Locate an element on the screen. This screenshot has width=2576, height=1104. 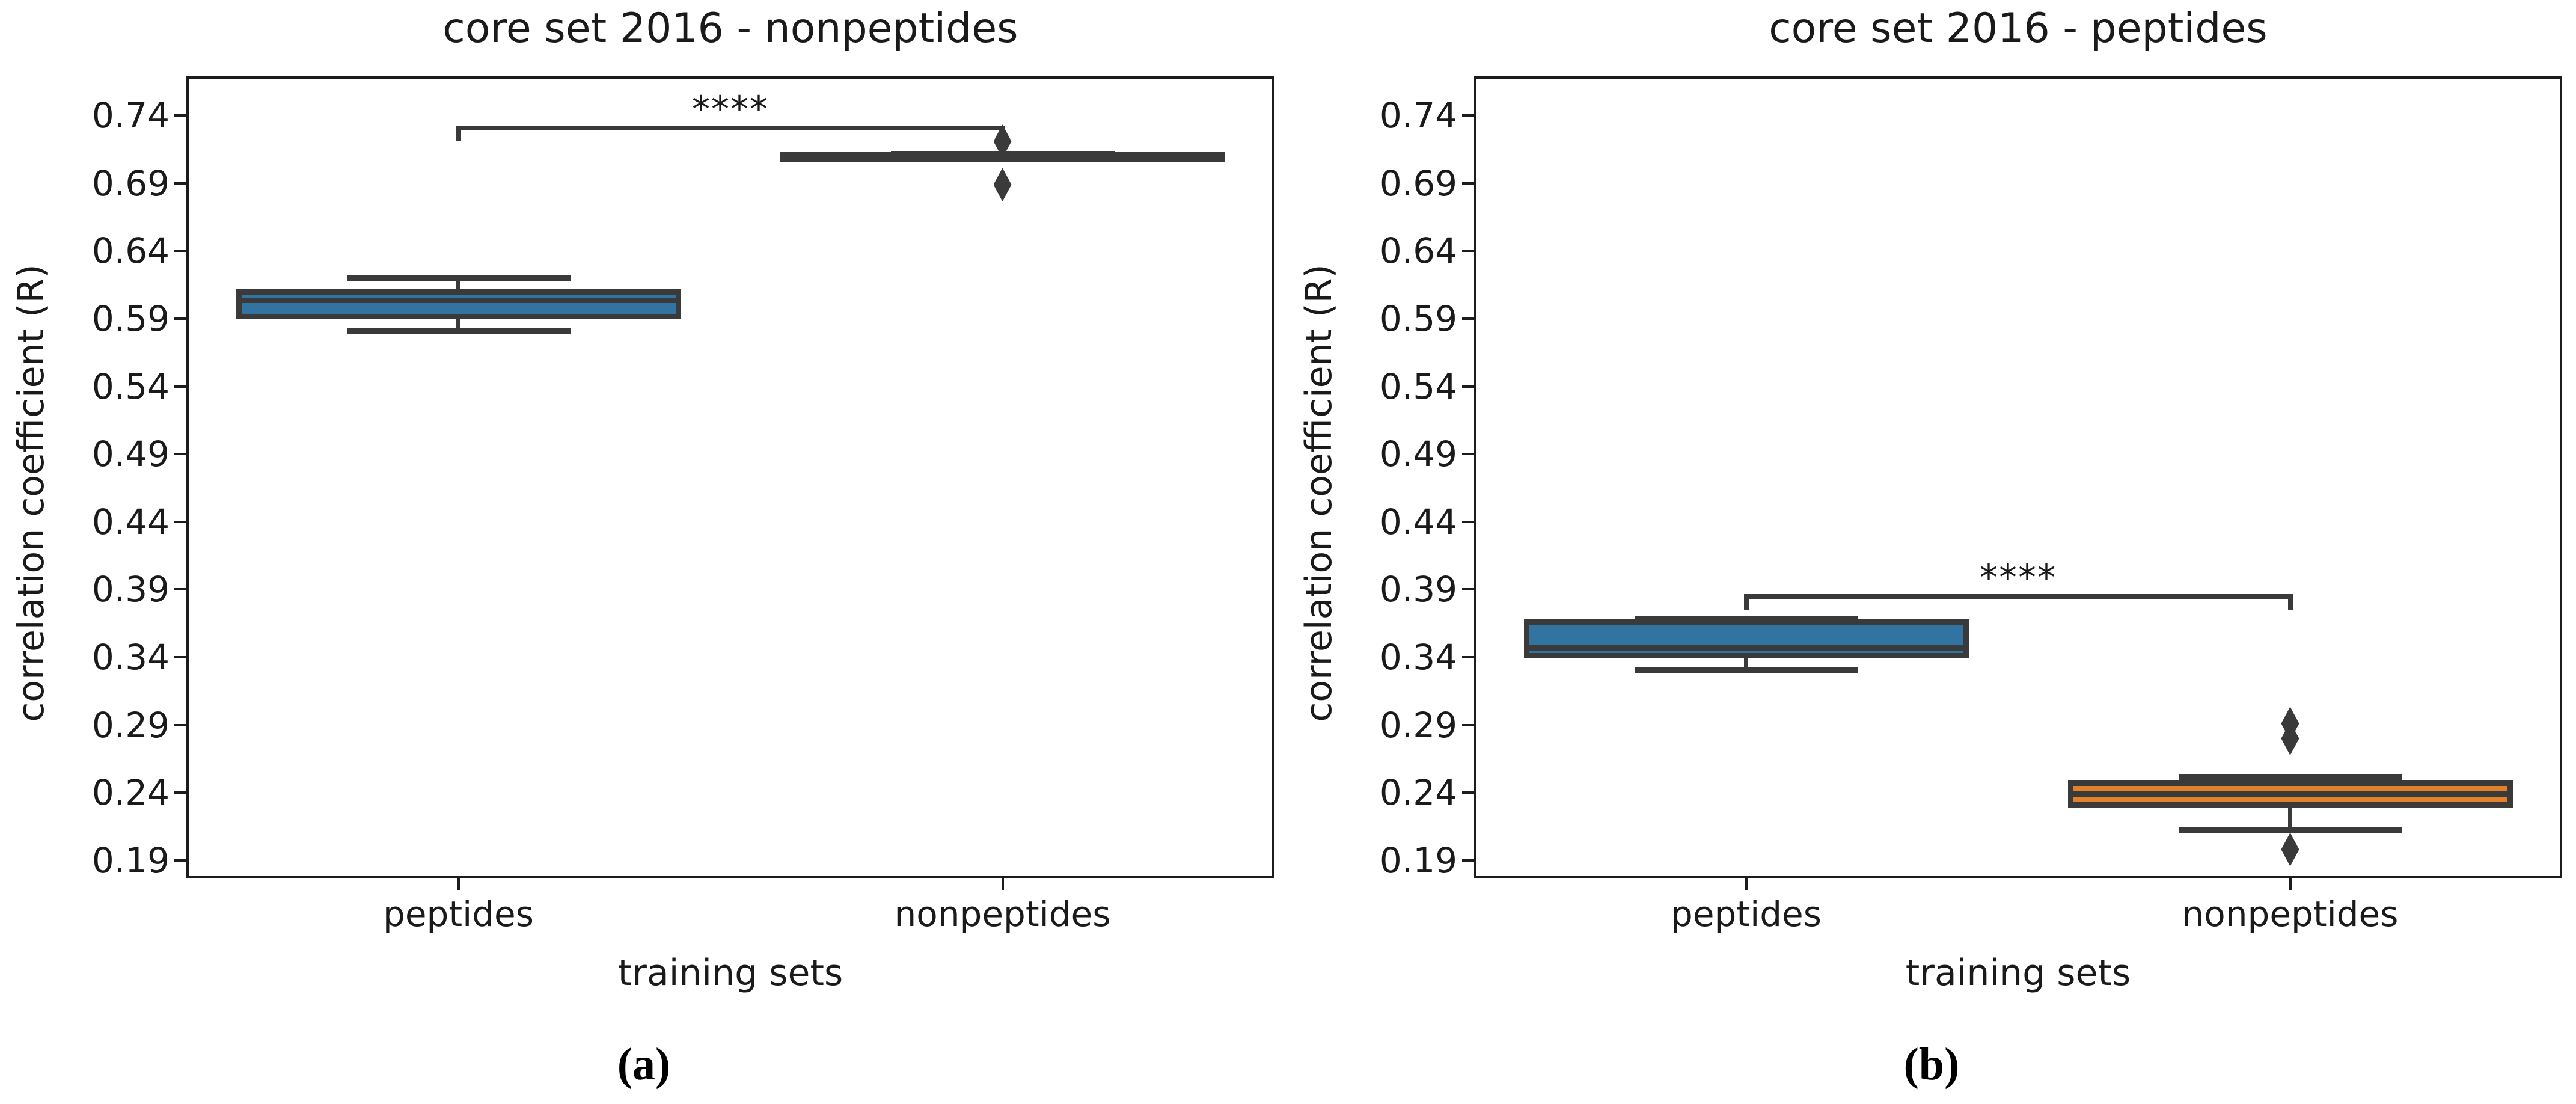
plot-title-b: core set 2016 - peptides is located at coordinates (2018, 28).